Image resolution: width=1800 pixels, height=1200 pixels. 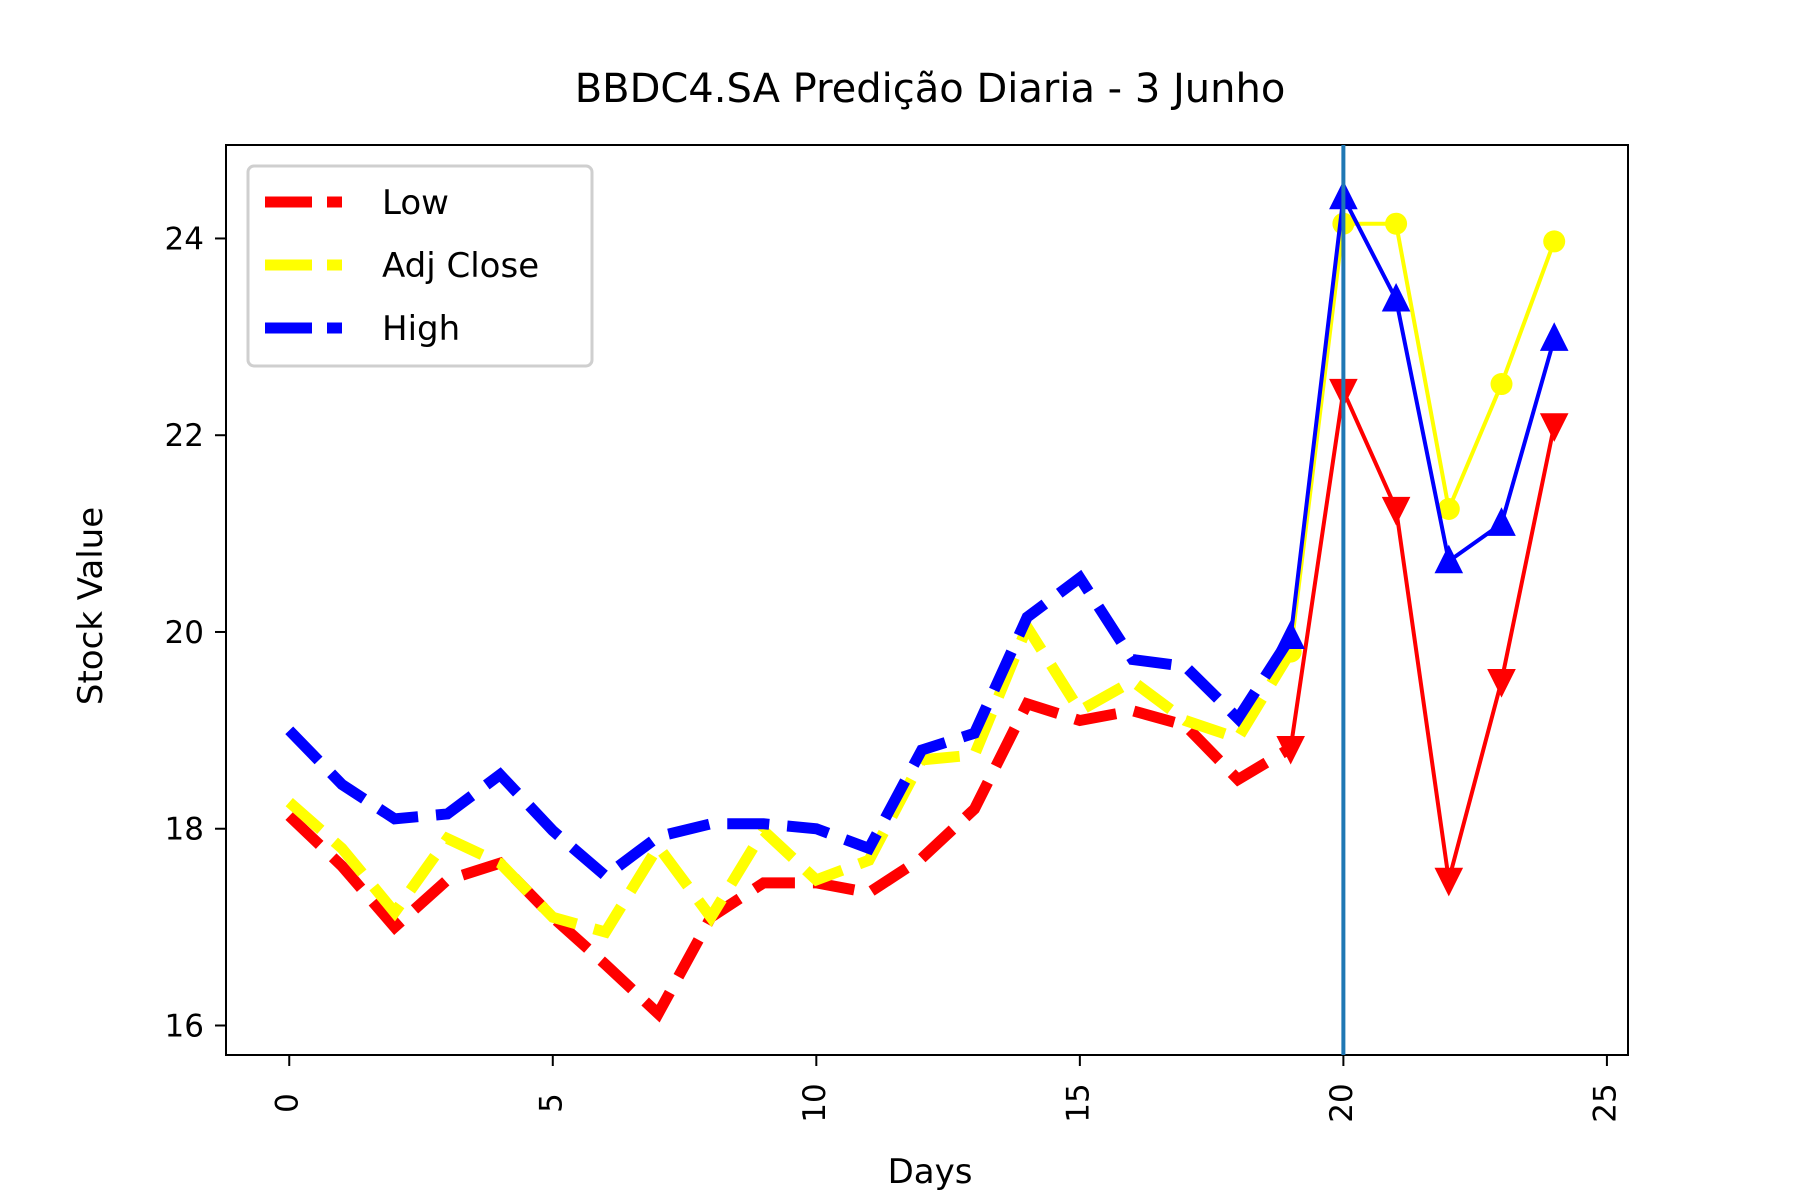 I want to click on x-tick-label: 25, so click(x=1605, y=1102).